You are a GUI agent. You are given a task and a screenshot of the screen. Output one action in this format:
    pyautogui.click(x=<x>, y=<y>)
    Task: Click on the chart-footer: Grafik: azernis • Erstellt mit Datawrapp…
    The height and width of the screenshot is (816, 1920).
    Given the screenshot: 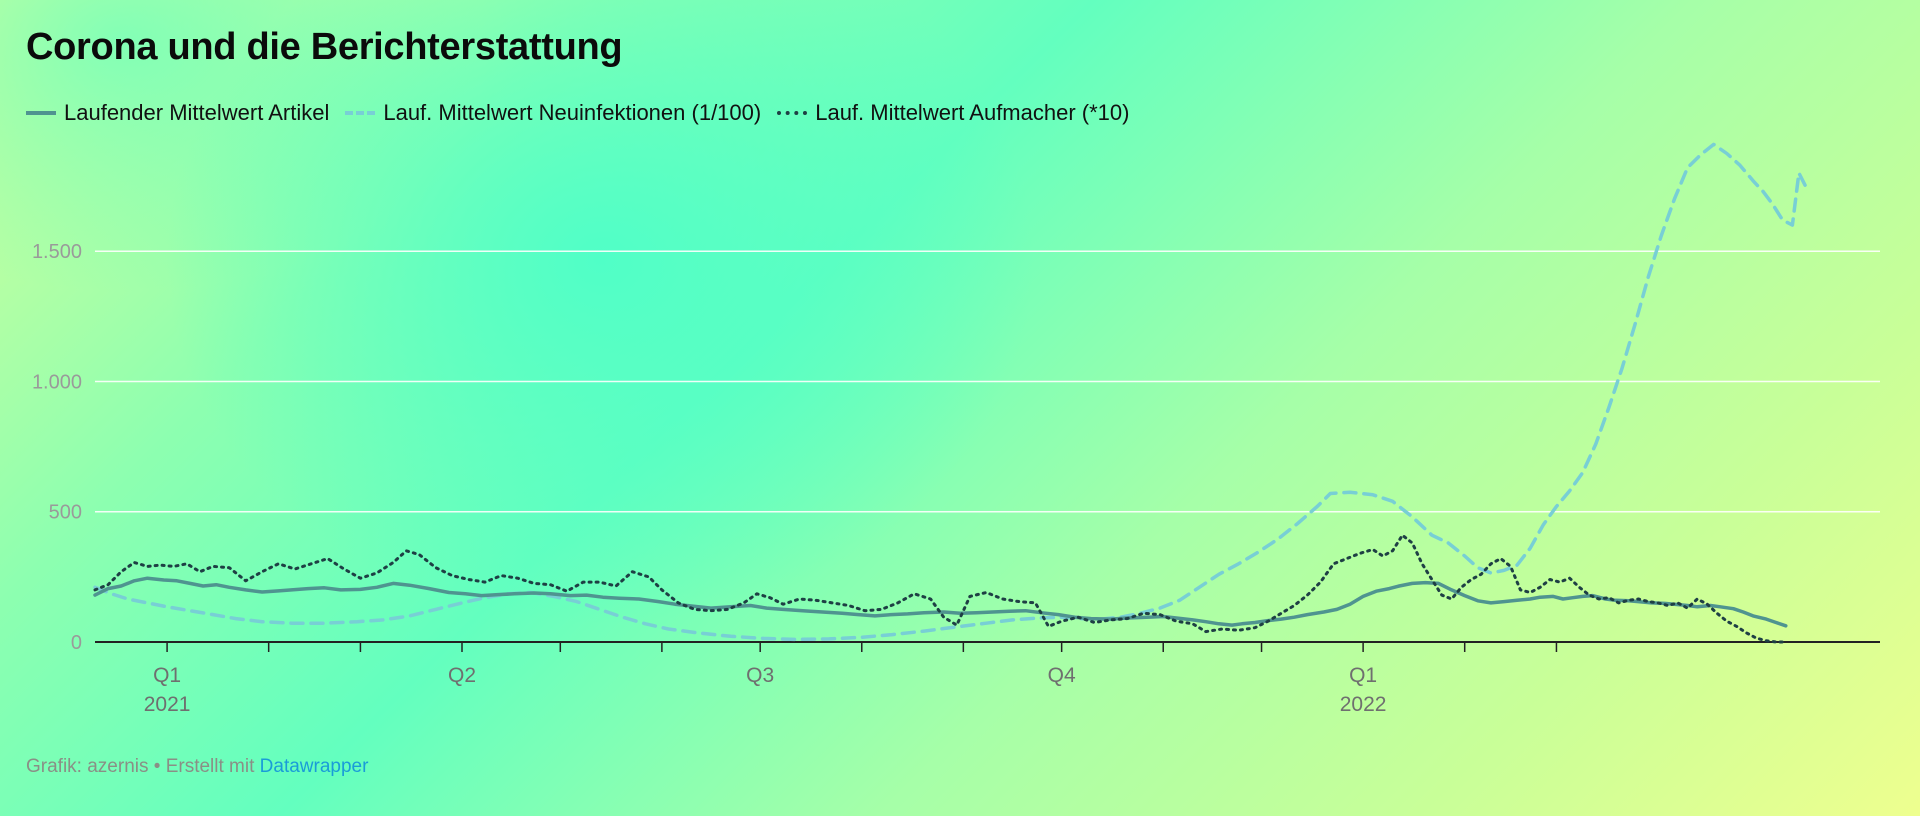 What is the action you would take?
    pyautogui.click(x=197, y=767)
    